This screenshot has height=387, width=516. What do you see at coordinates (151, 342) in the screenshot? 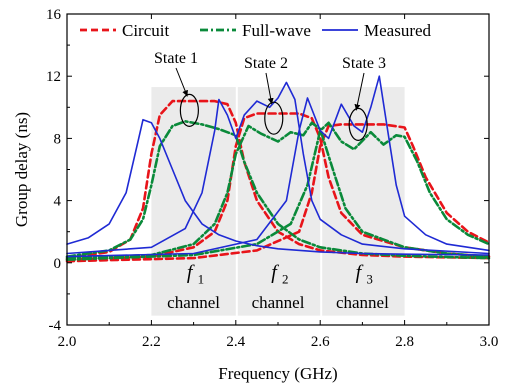
I see `x-tick-label: 2.2` at bounding box center [151, 342].